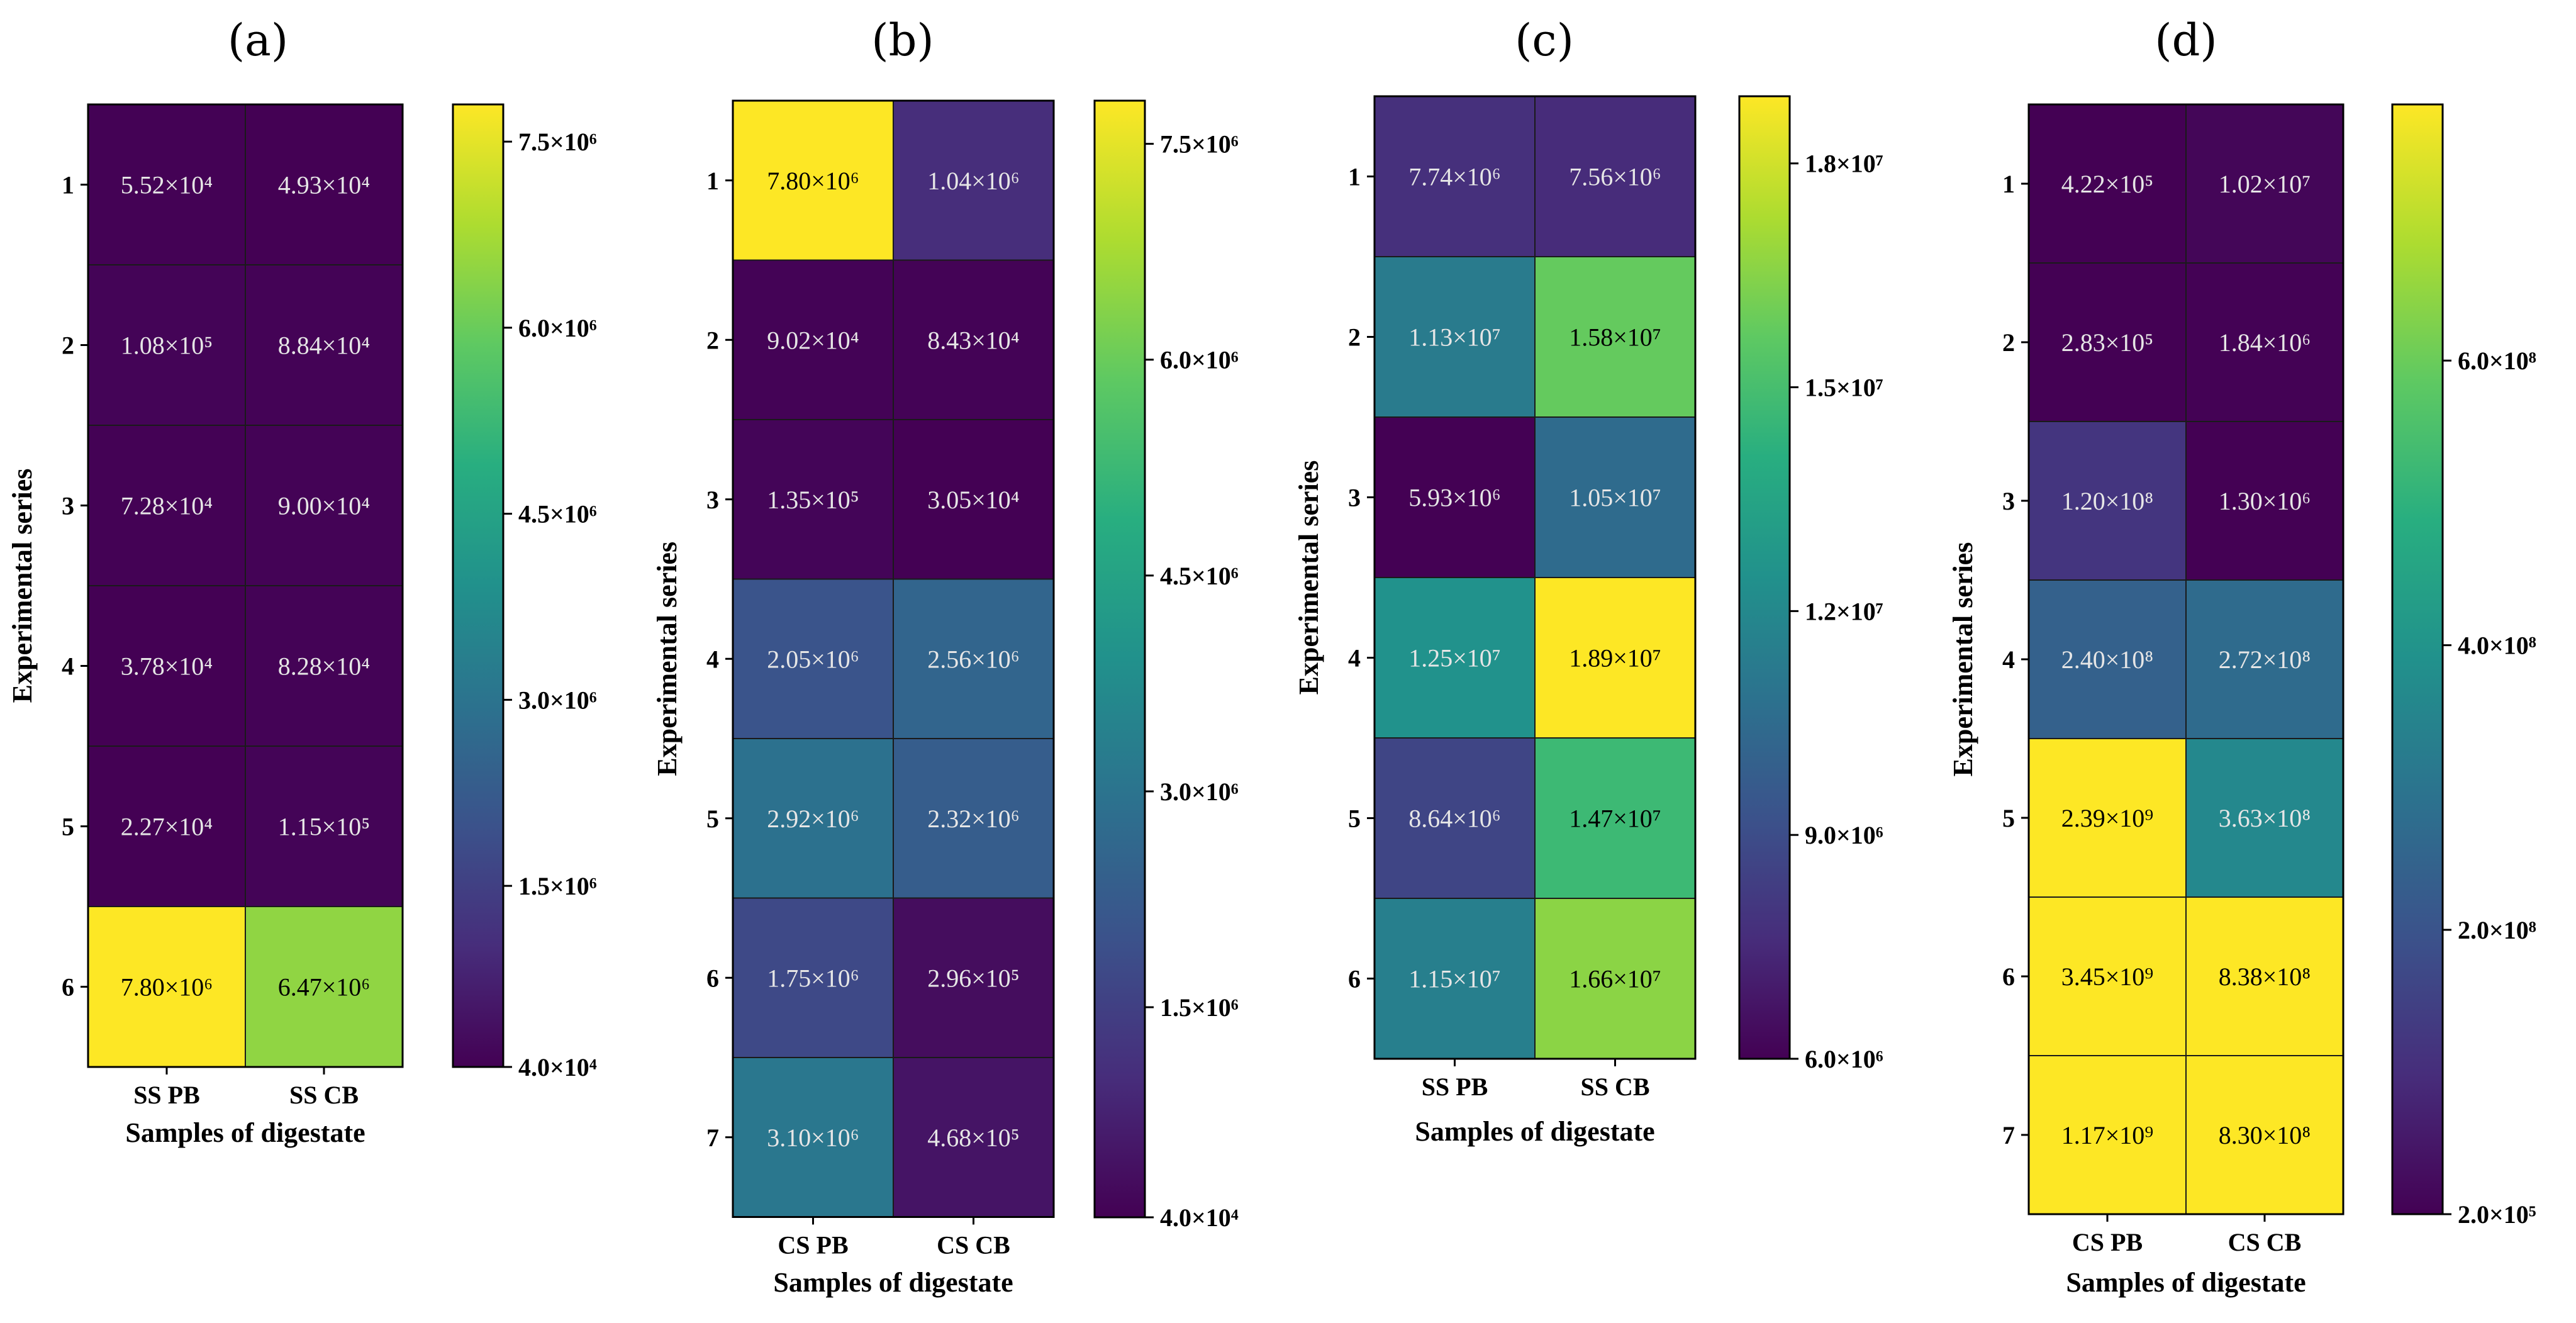 The height and width of the screenshot is (1323, 2576). I want to click on cell-value-label: 7.74×10⁶, so click(1454, 177).